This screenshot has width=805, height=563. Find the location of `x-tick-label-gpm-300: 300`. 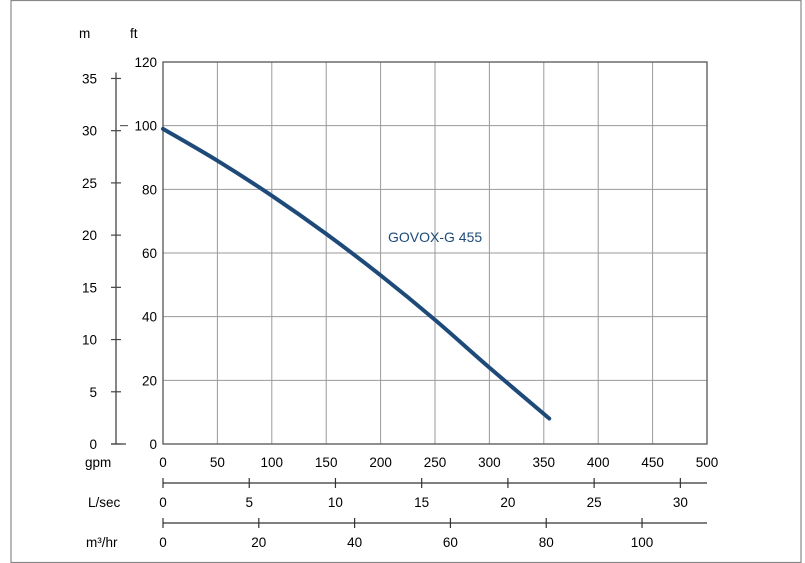

x-tick-label-gpm-300: 300 is located at coordinates (489, 462).